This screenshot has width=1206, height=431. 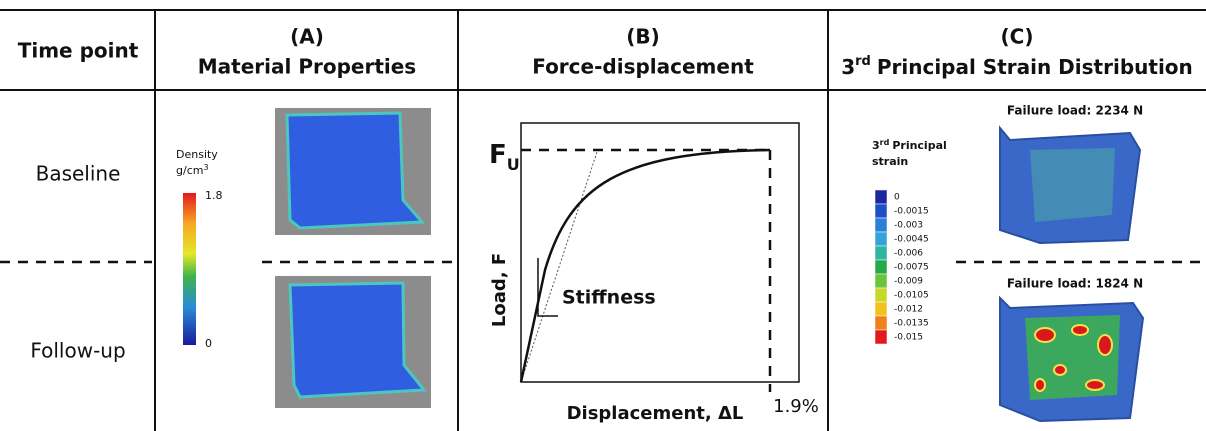 What do you see at coordinates (1073, 358) in the screenshot?
I see `high-strain-spots` at bounding box center [1073, 358].